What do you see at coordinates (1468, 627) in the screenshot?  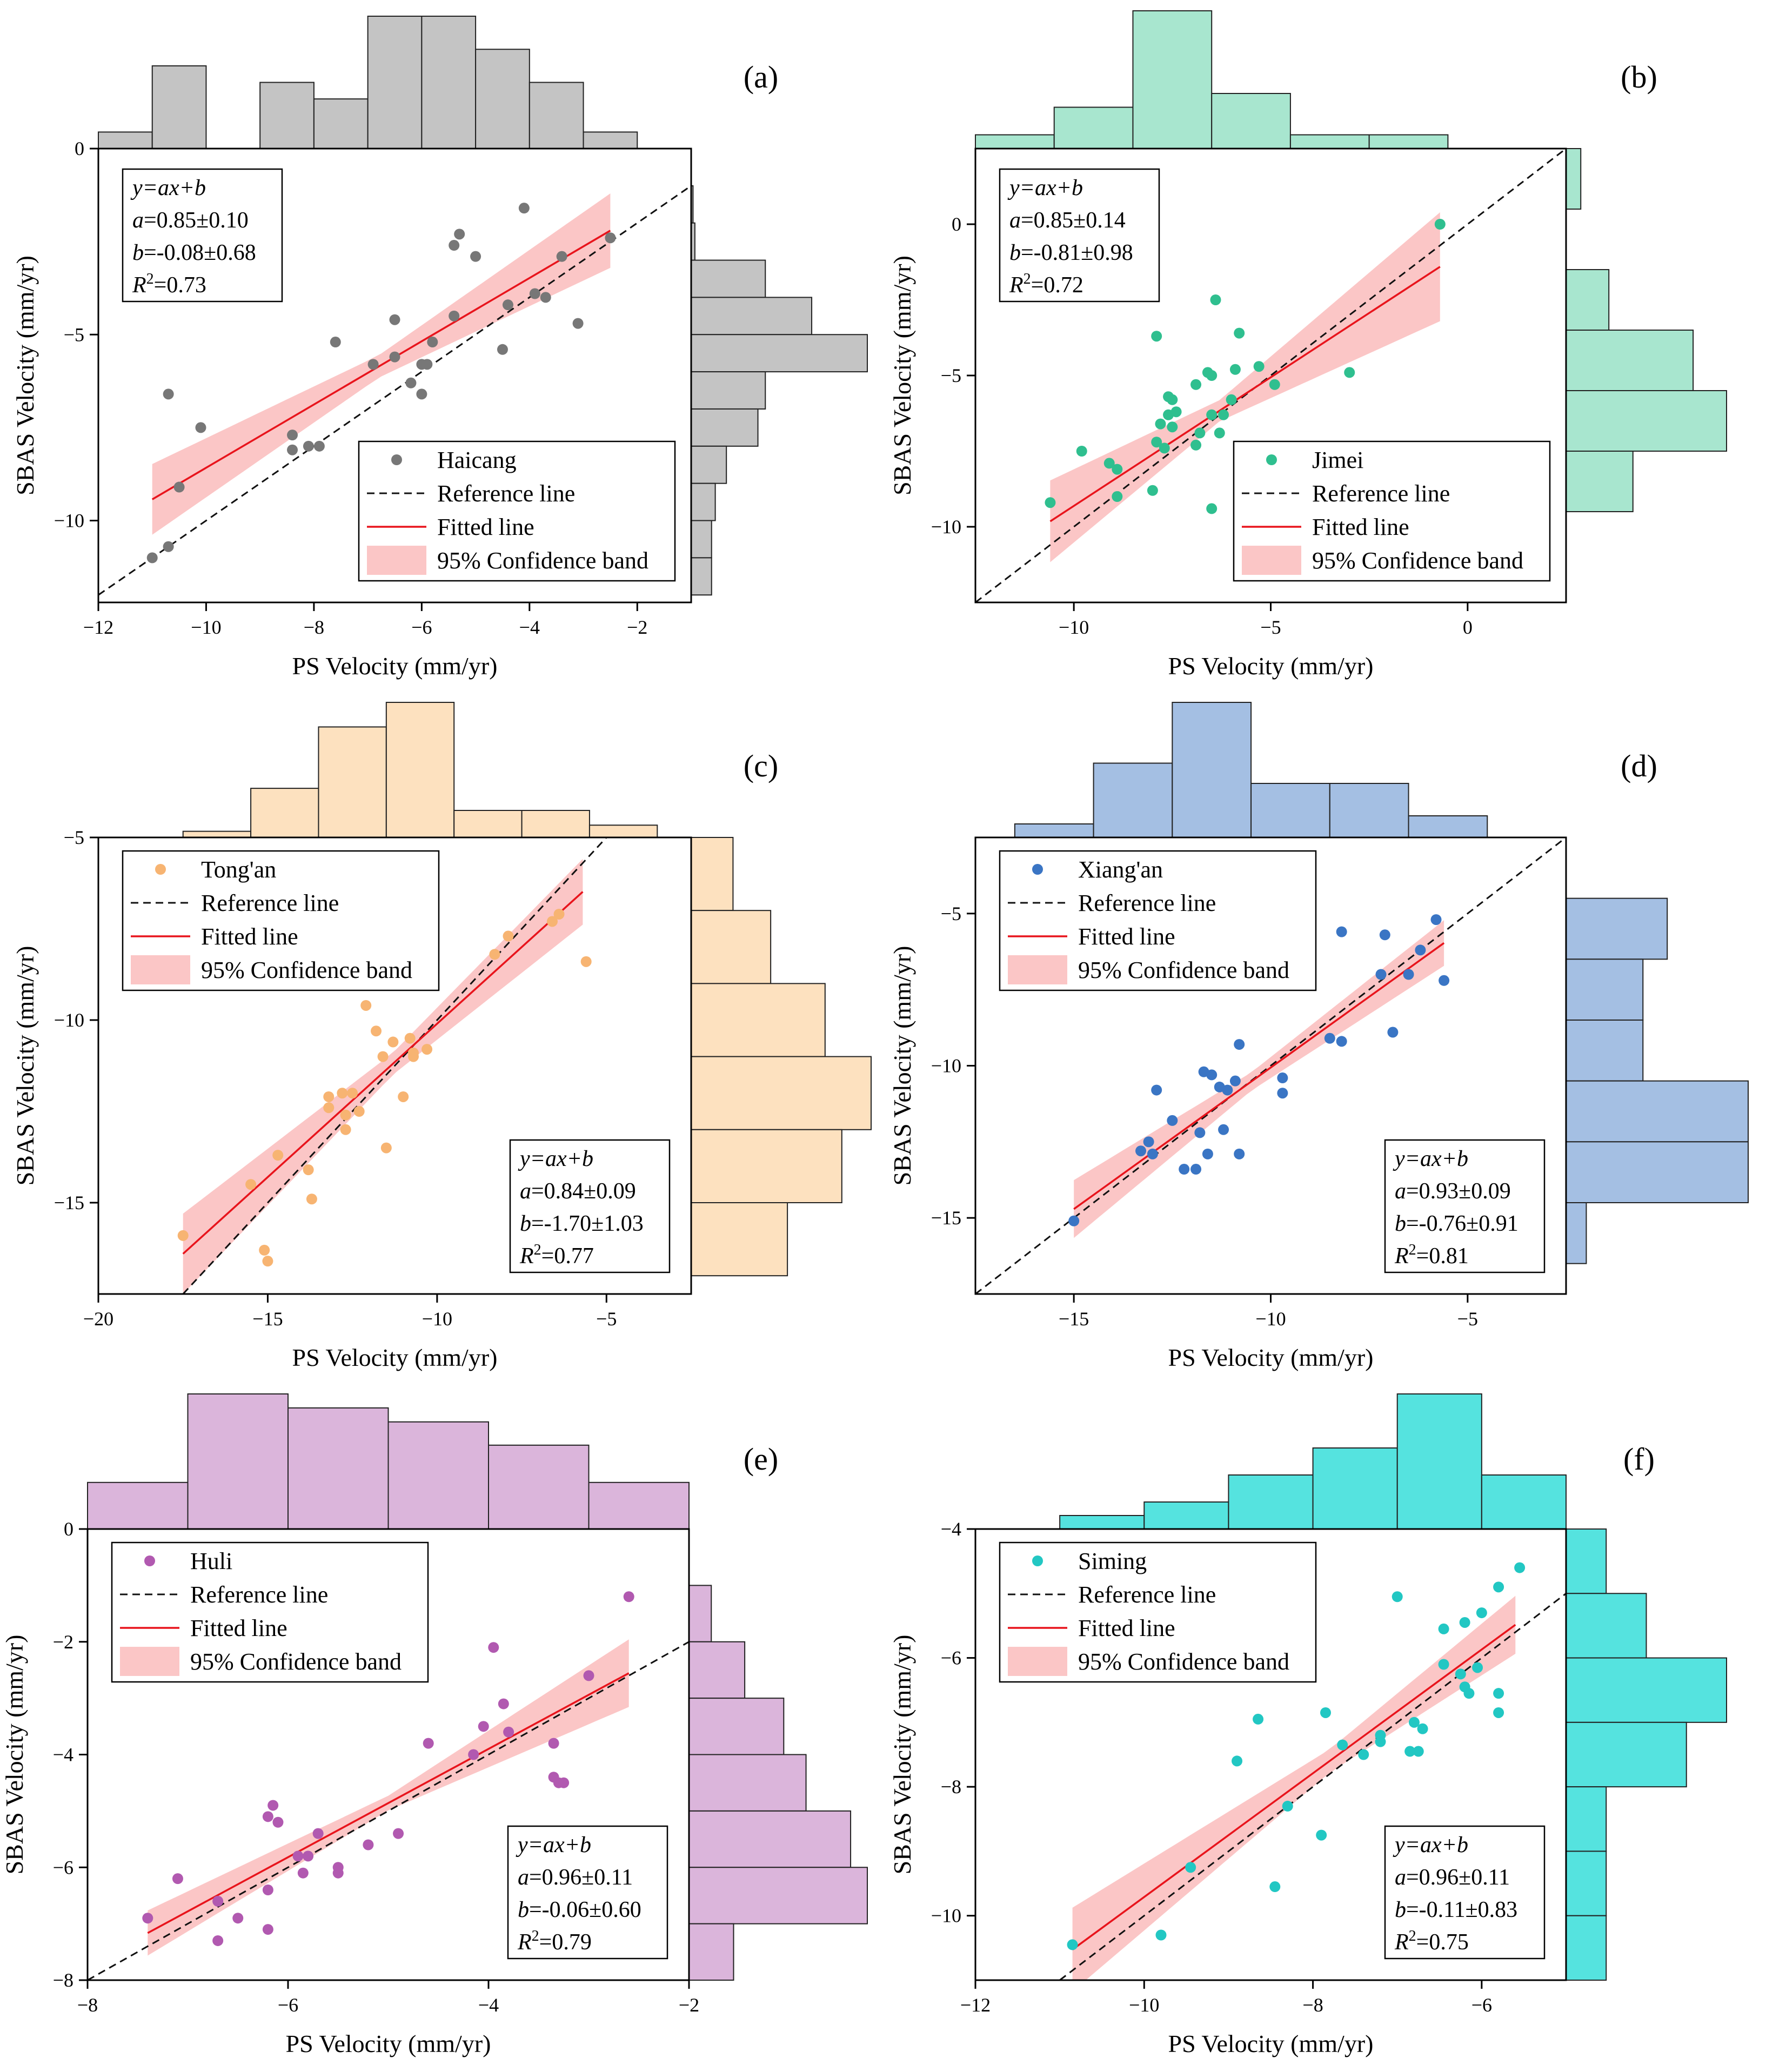 I see `x-tick-label: 0` at bounding box center [1468, 627].